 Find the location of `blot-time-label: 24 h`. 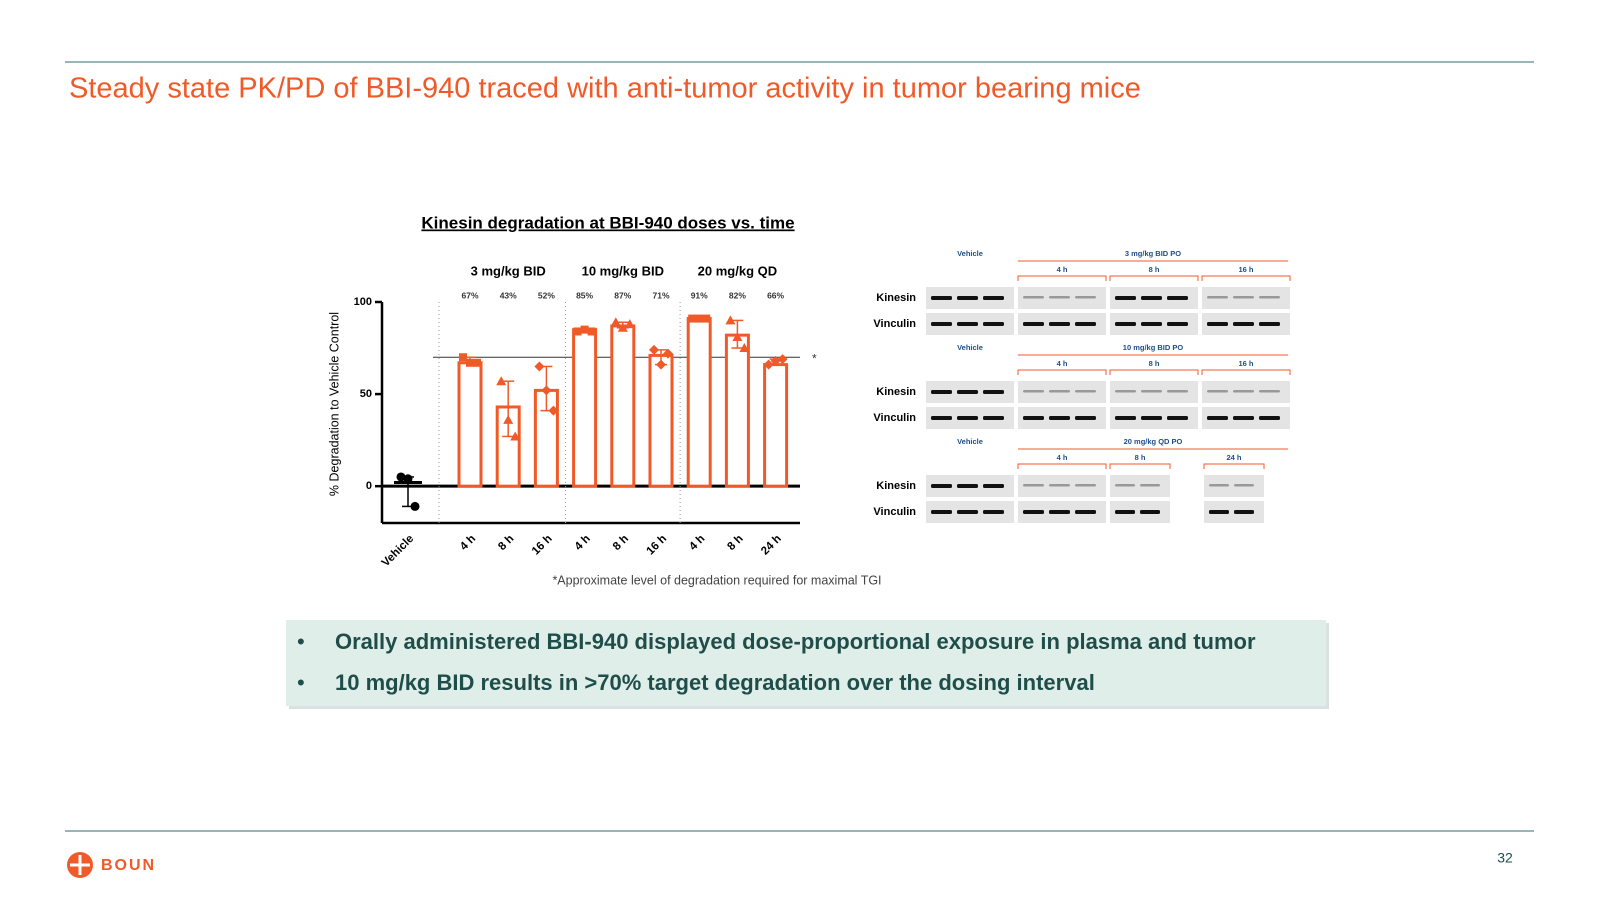

blot-time-label: 24 h is located at coordinates (1233, 457).